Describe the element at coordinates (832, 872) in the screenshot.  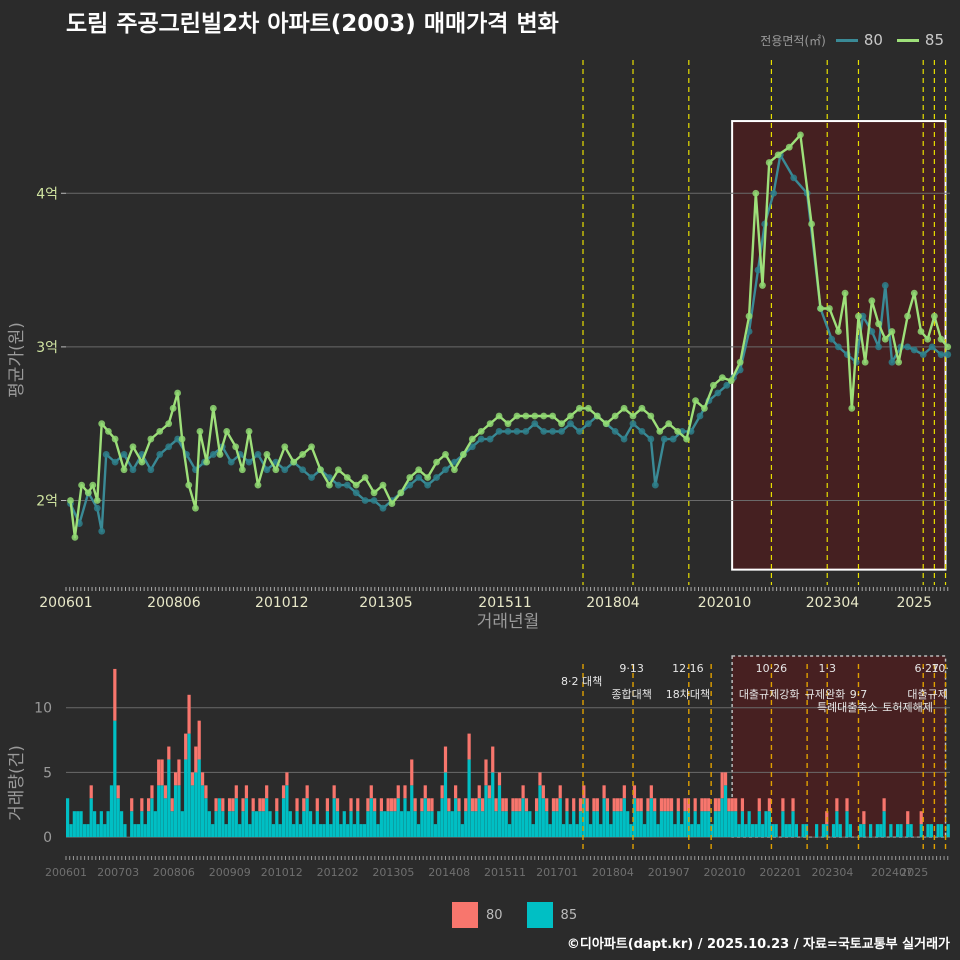
I see `x-tick-label: 202304` at that location.